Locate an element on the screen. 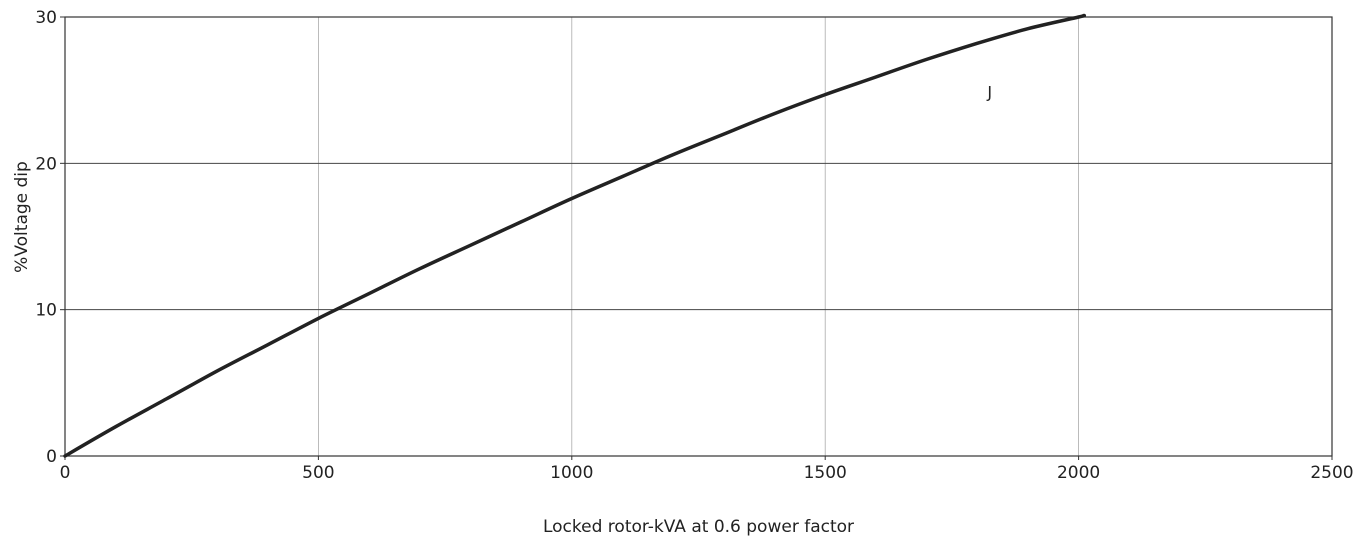 This screenshot has height=540, width=1372. y-tick-label: 20 is located at coordinates (46, 164).